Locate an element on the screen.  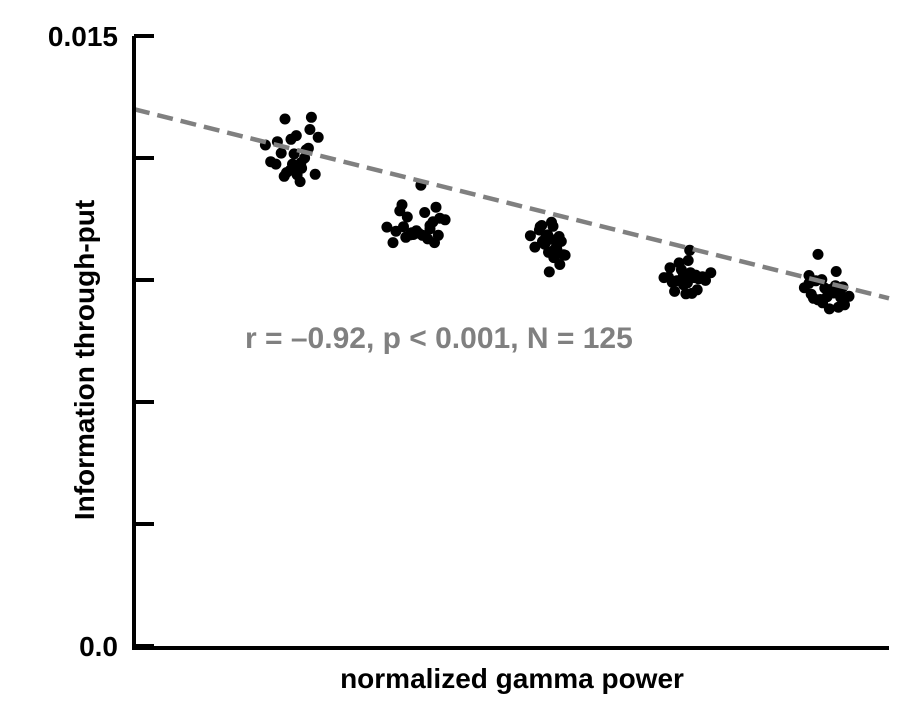
y-axis-label: Information through-put is located at coordinates (84, 360).